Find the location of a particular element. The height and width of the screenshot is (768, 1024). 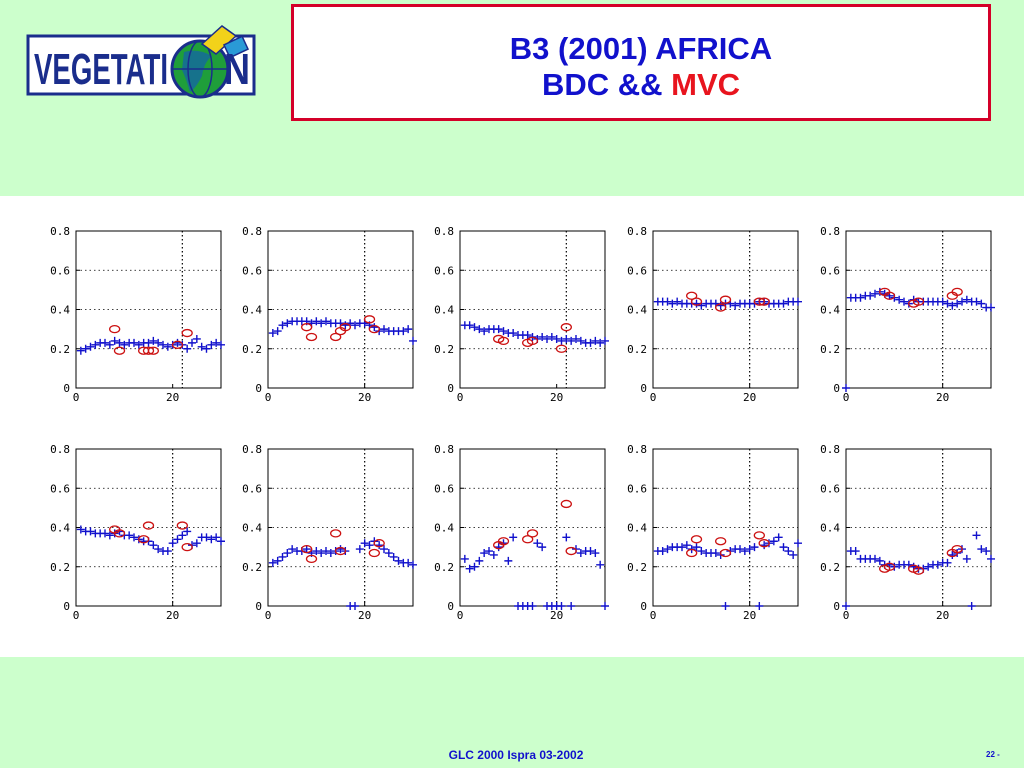

logo-text-left: VEGETATI is located at coordinates (101, 69).